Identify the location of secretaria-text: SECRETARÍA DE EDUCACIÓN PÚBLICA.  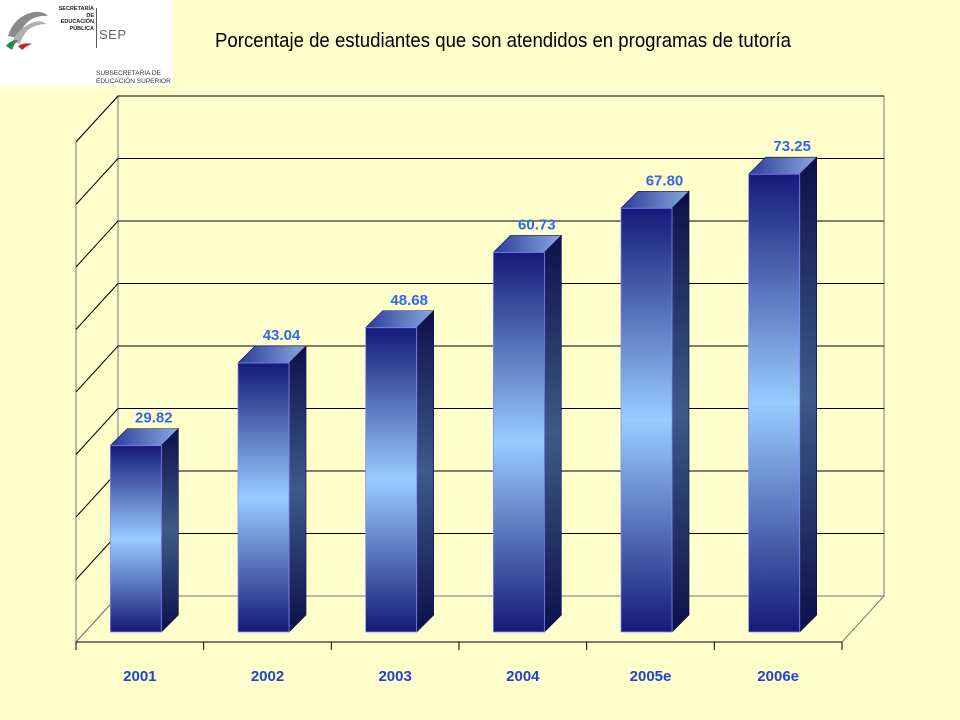
(76, 19).